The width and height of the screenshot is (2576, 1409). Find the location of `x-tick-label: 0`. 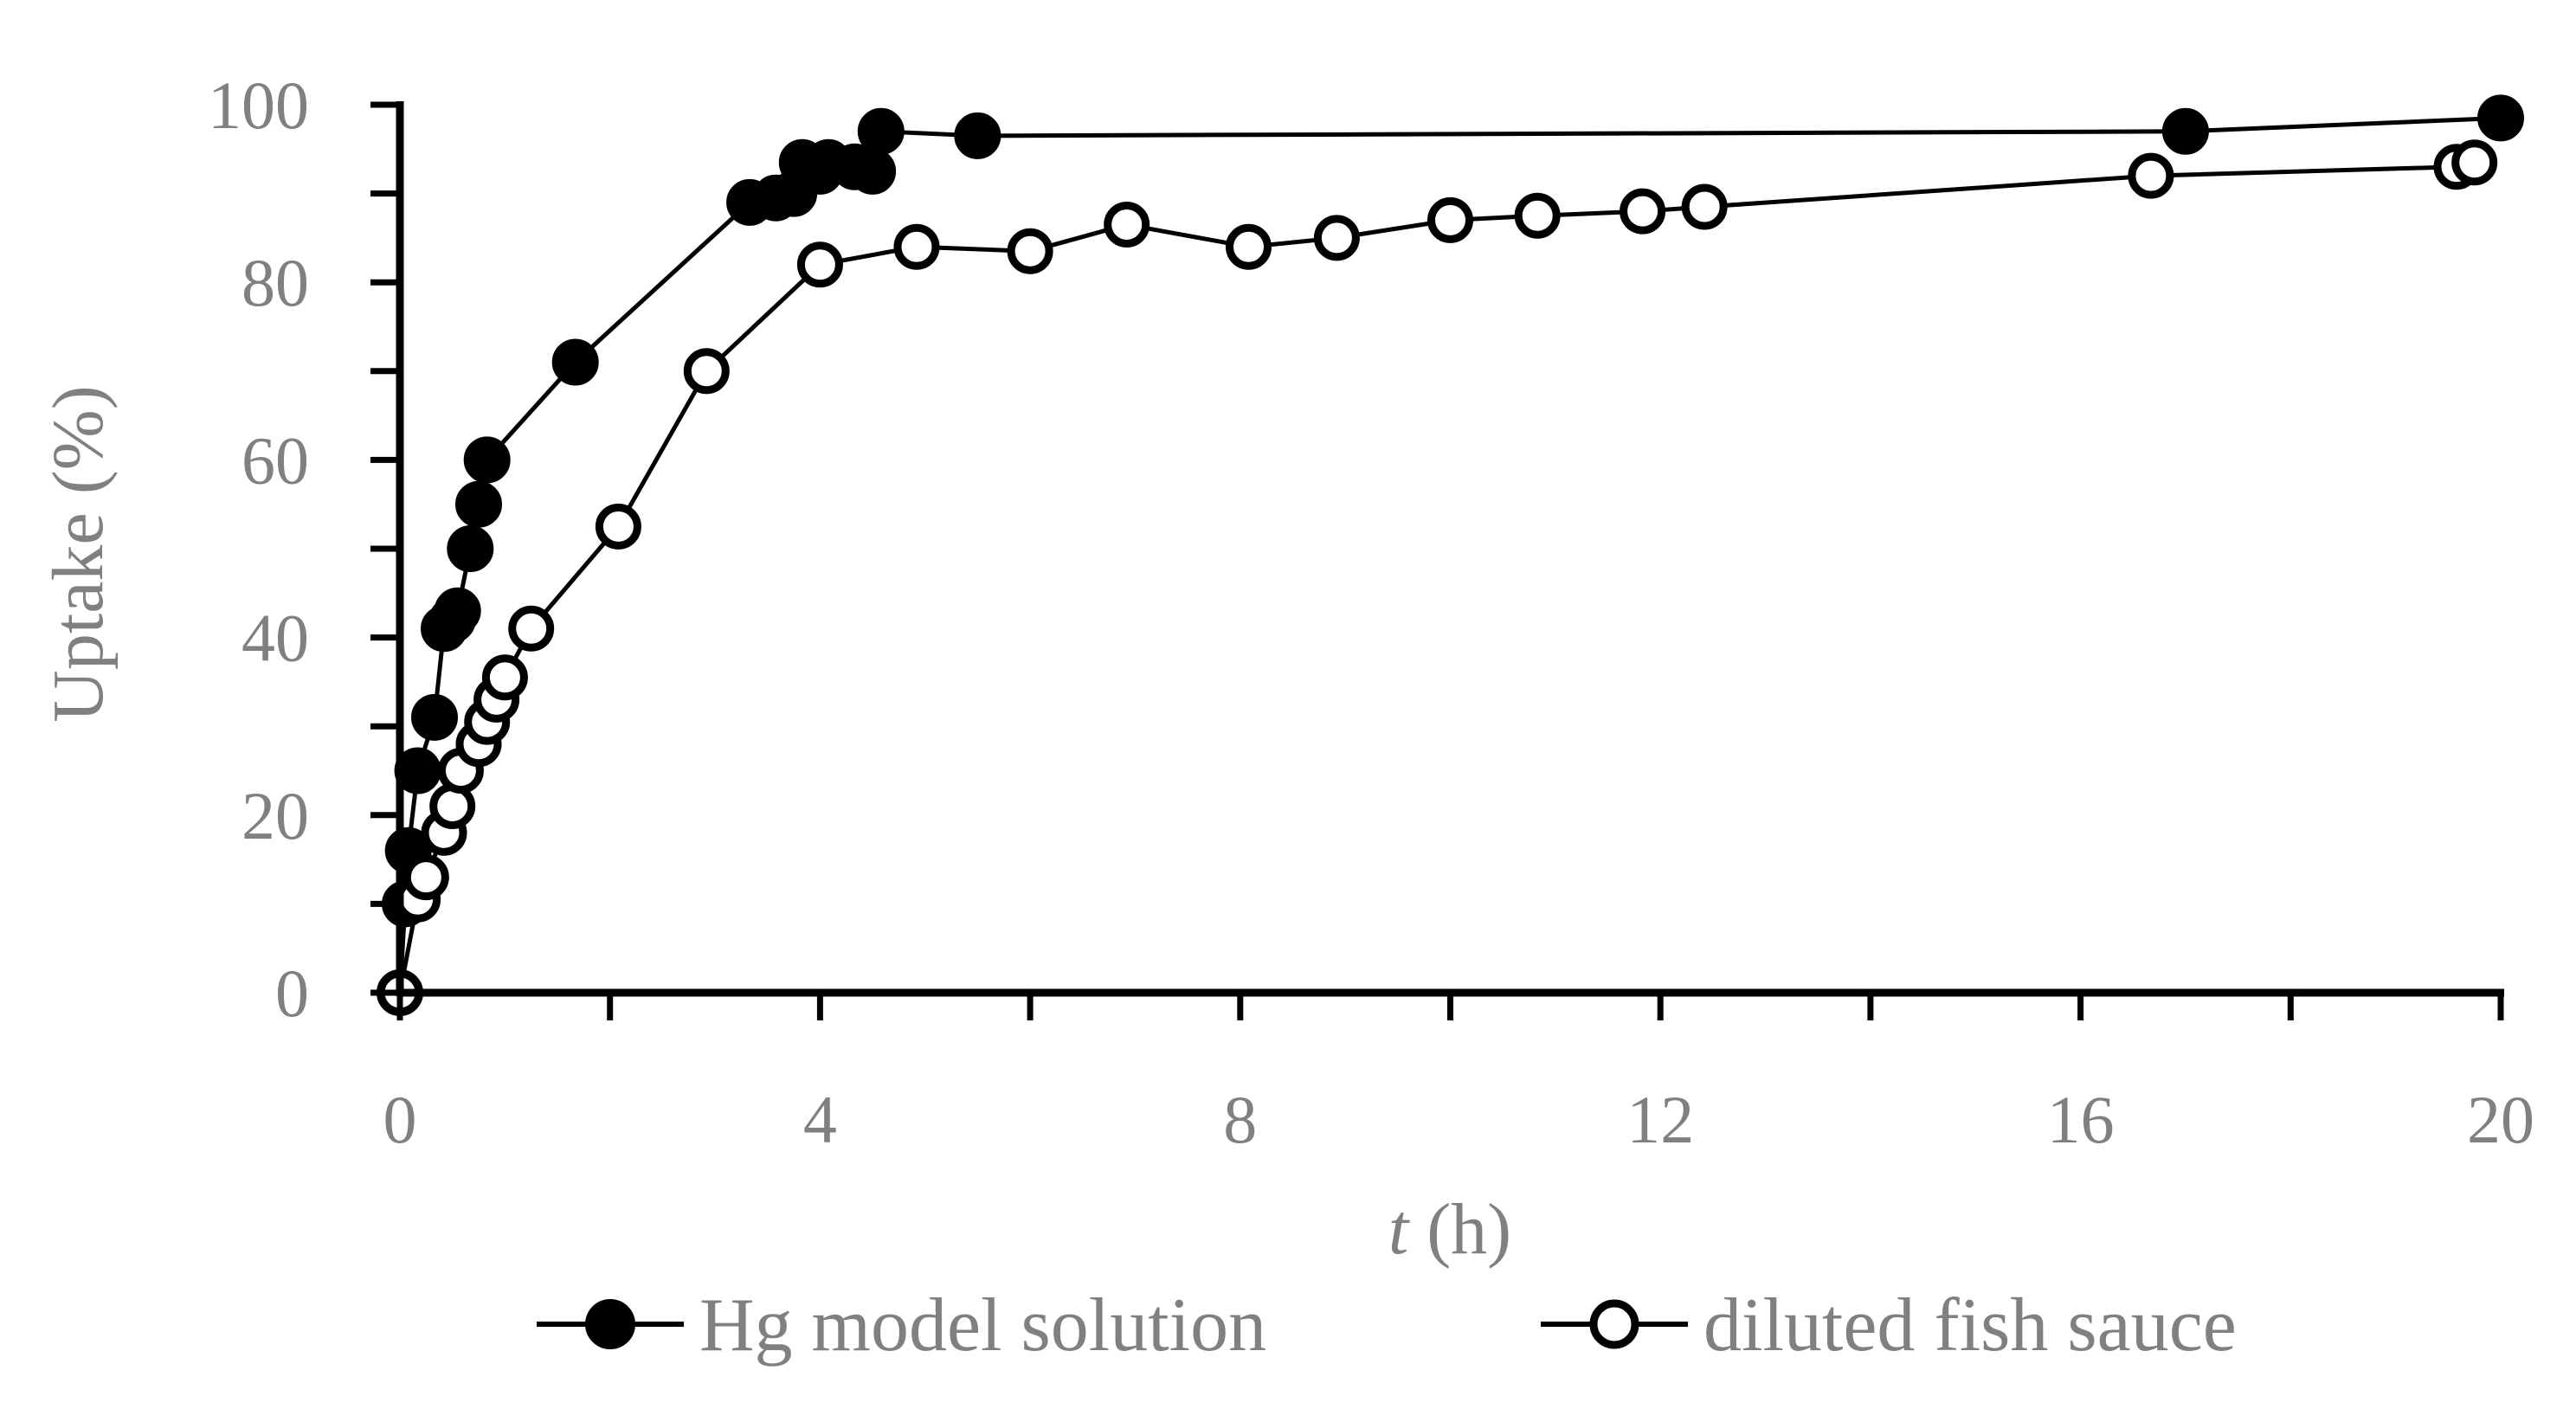

x-tick-label: 0 is located at coordinates (400, 1119).